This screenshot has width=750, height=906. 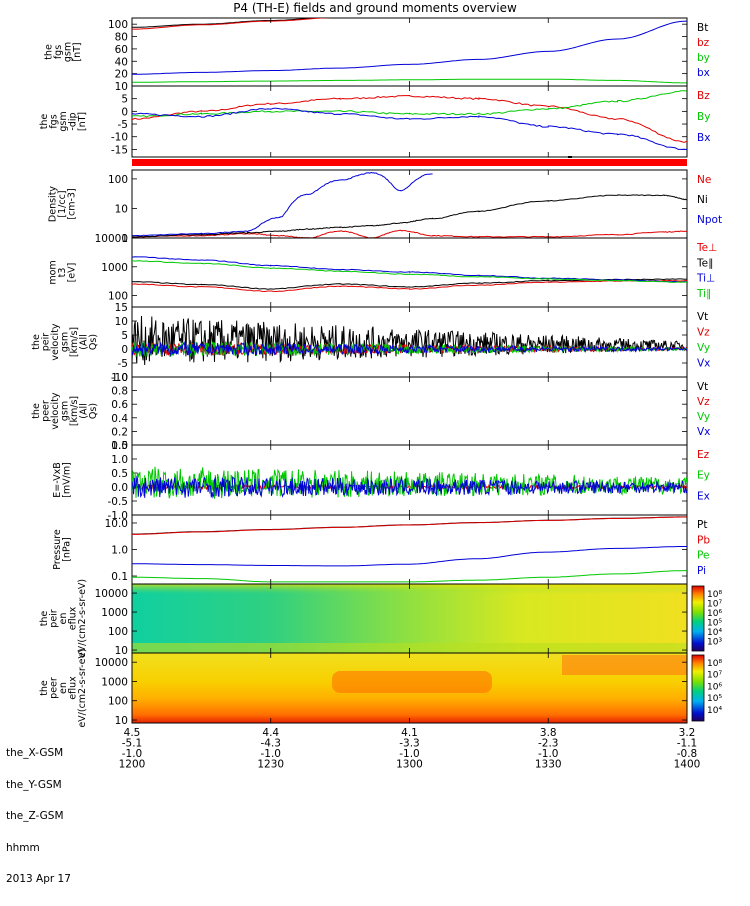 I want to click on legend-label: Vt, so click(x=702, y=387).